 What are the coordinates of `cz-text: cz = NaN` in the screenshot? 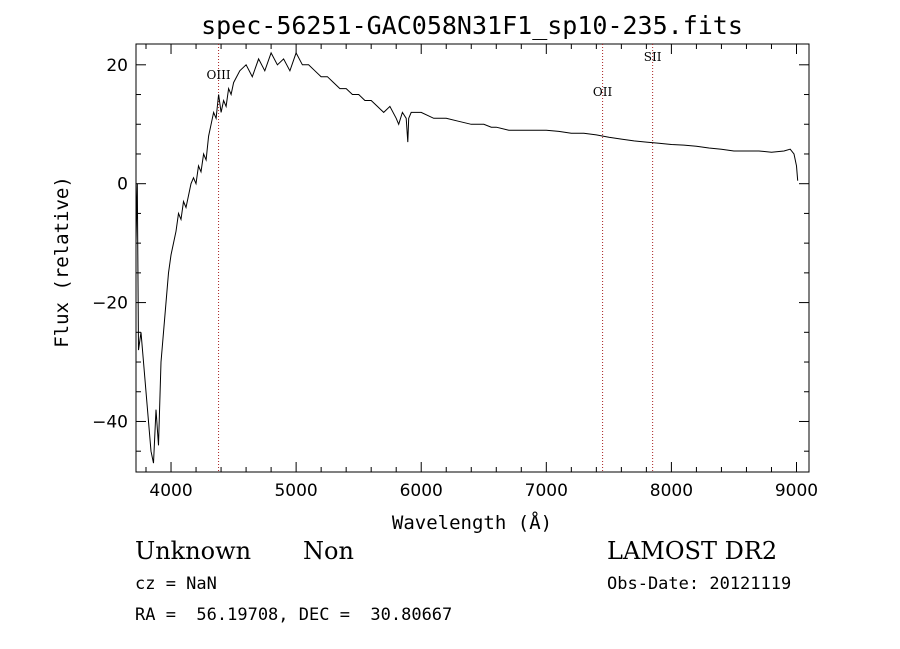 It's located at (176, 584).